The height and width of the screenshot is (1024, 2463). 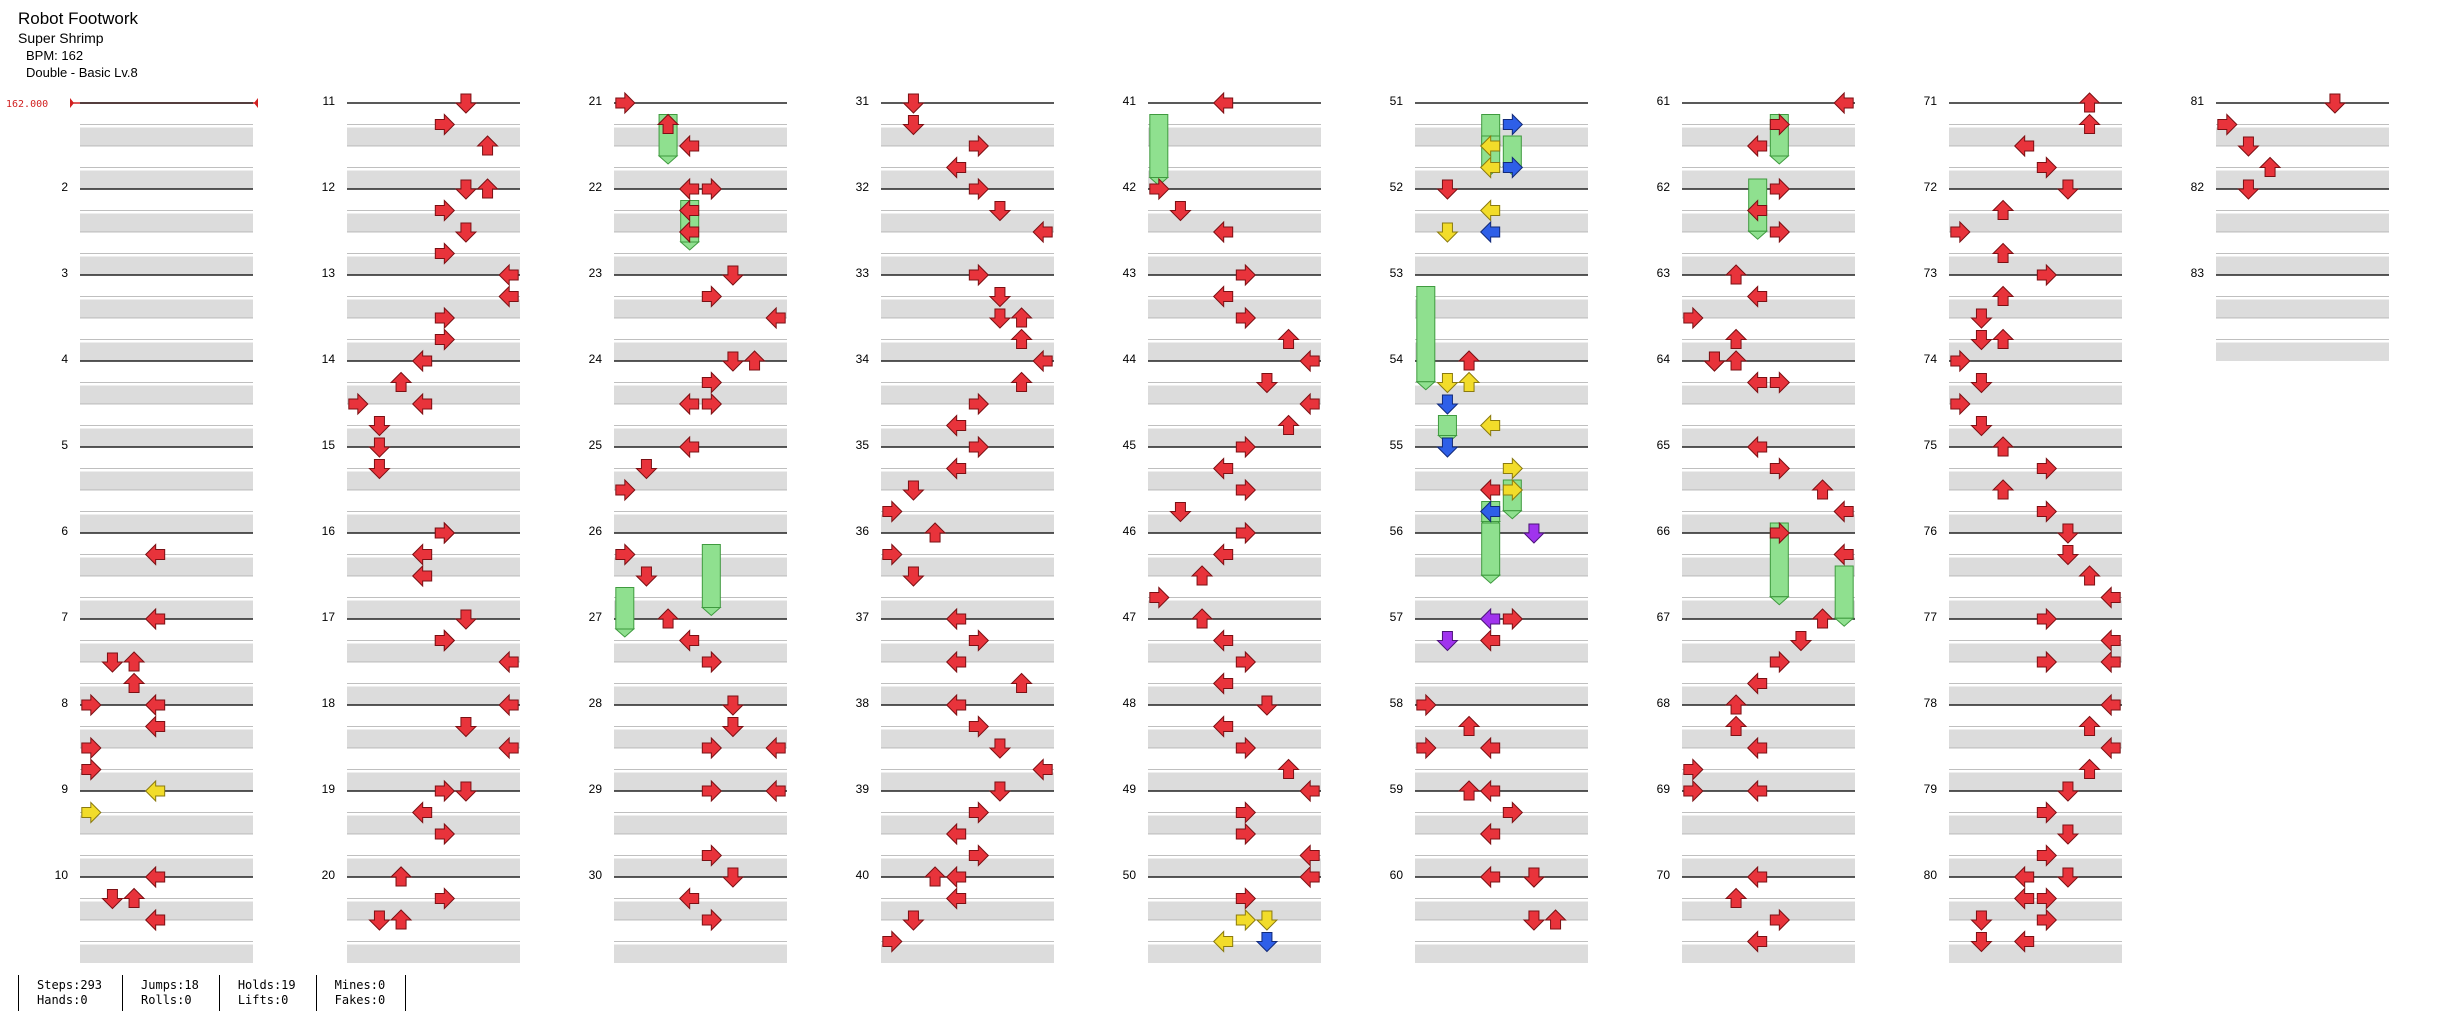 I want to click on stat-jumps: Jumps:18, so click(x=170, y=985).